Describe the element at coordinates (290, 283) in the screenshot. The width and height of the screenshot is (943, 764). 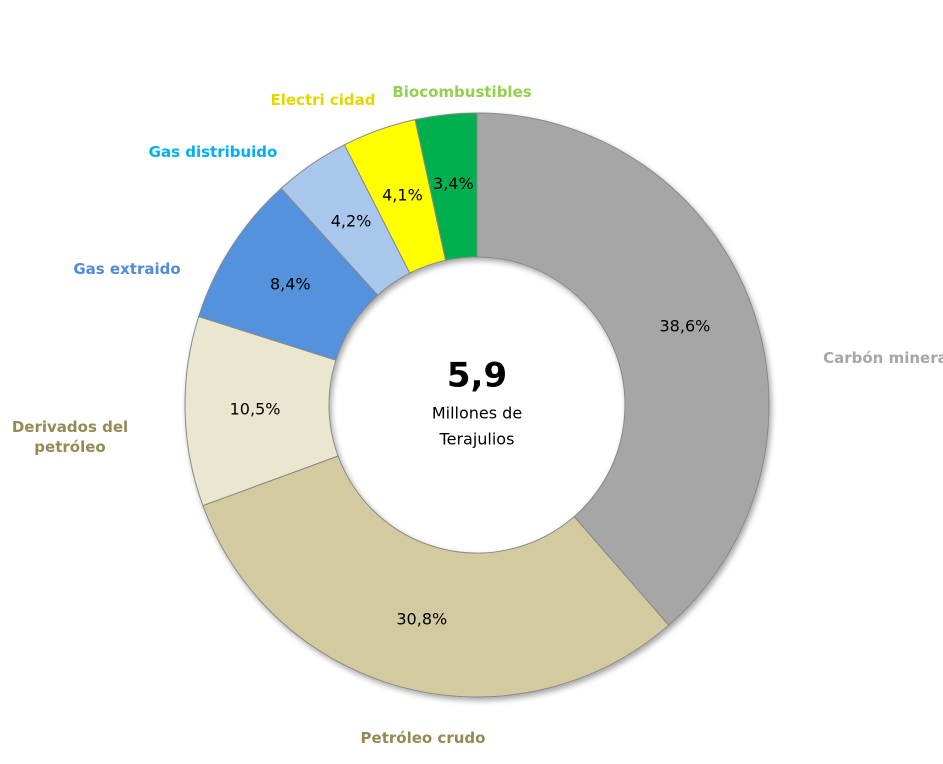
I see `value-label: 8,4%` at that location.